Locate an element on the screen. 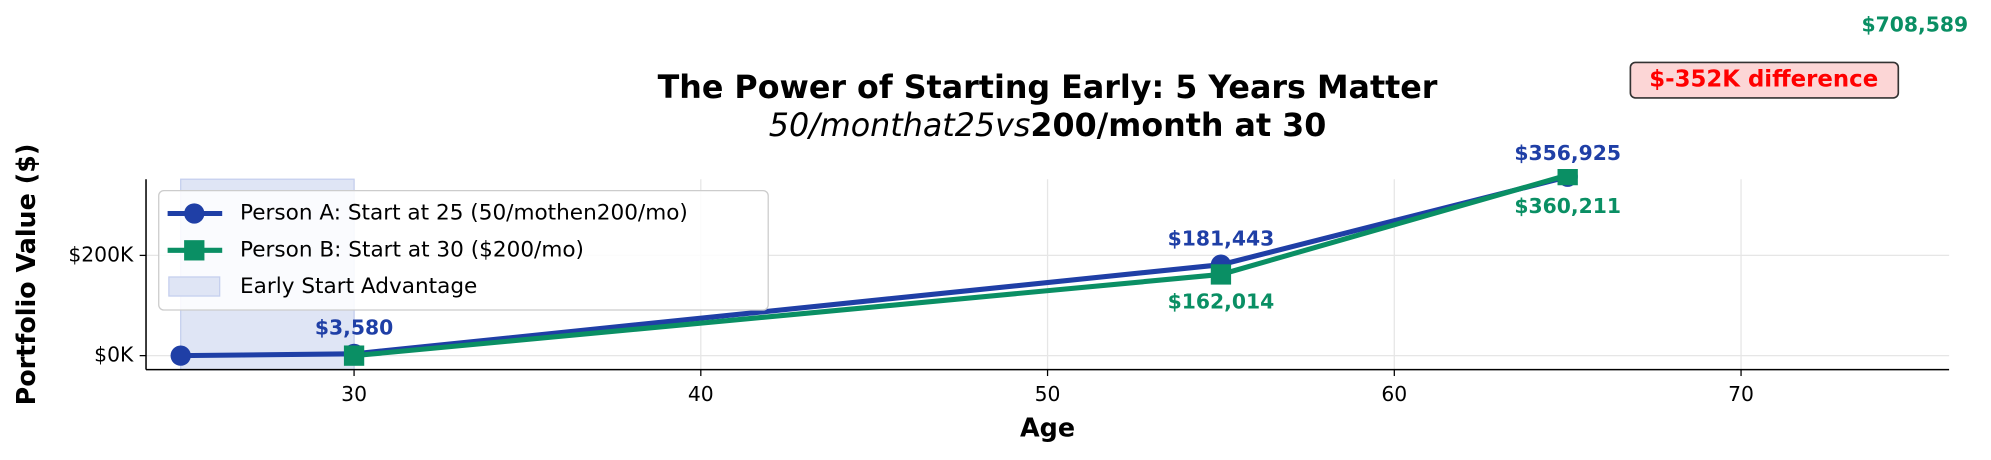 This screenshot has height=460, width=1991. y-axis-label: Portfolio Value ($) is located at coordinates (26, 275).